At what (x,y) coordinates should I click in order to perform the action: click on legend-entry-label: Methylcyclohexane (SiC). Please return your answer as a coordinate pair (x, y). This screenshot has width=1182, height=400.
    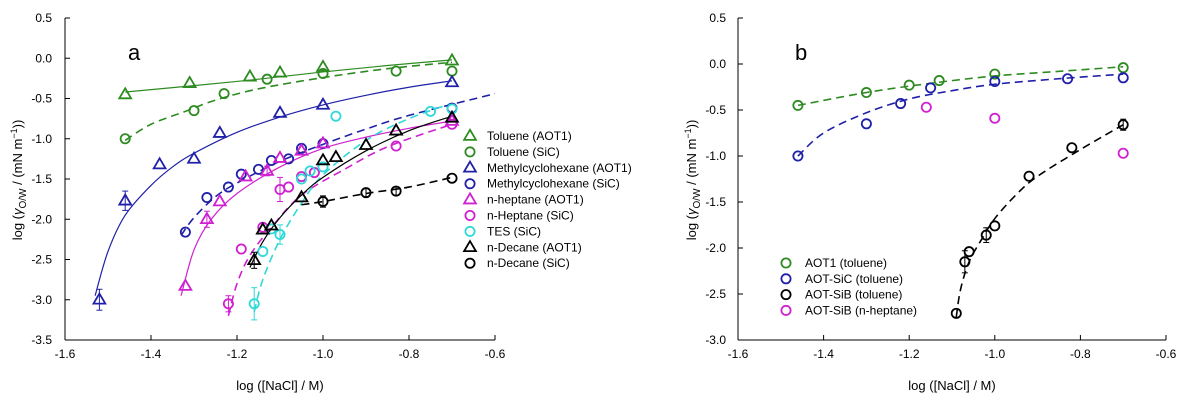
    Looking at the image, I should click on (553, 184).